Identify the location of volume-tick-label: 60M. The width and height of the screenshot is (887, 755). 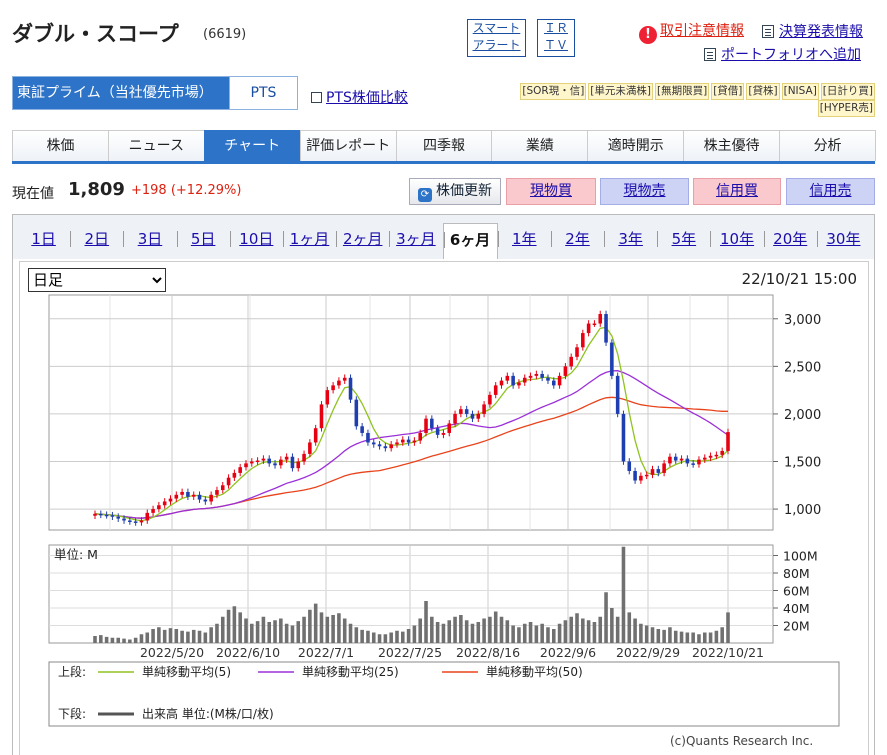
(796, 591).